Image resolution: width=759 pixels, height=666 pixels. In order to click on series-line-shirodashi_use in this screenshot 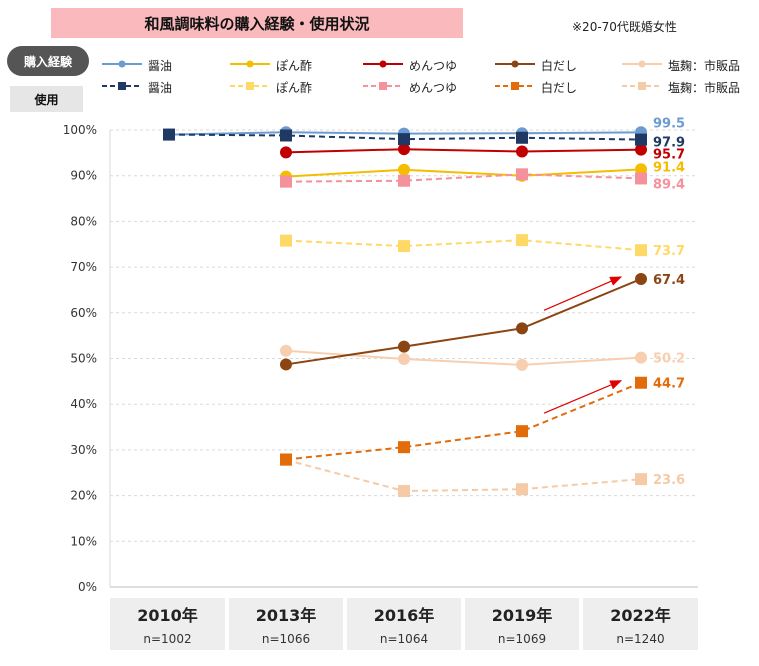, I will do `click(463, 421)`.